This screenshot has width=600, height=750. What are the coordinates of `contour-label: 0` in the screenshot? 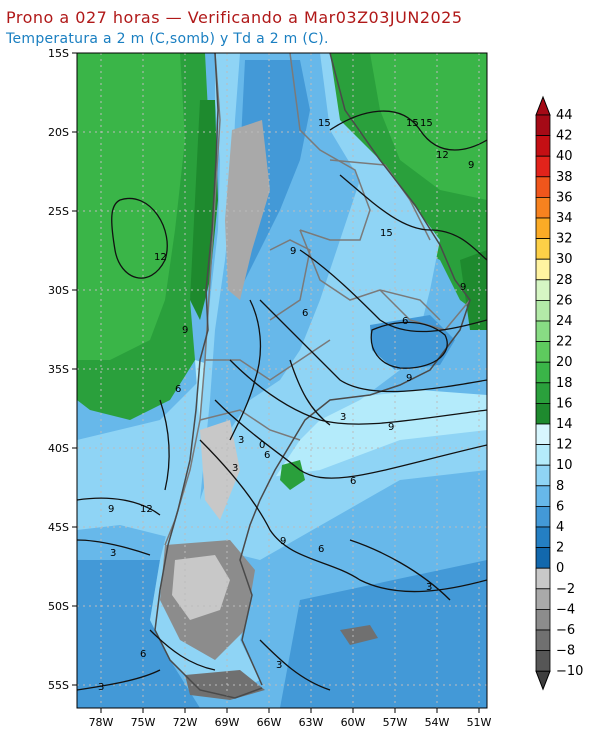 It's located at (262, 445).